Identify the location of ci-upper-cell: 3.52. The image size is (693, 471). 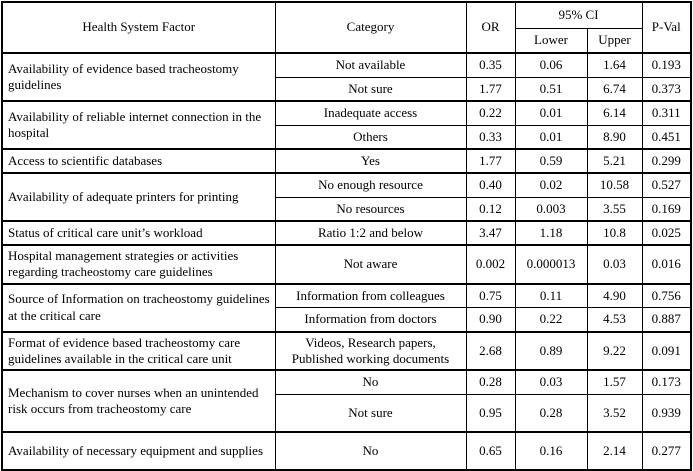
(614, 413).